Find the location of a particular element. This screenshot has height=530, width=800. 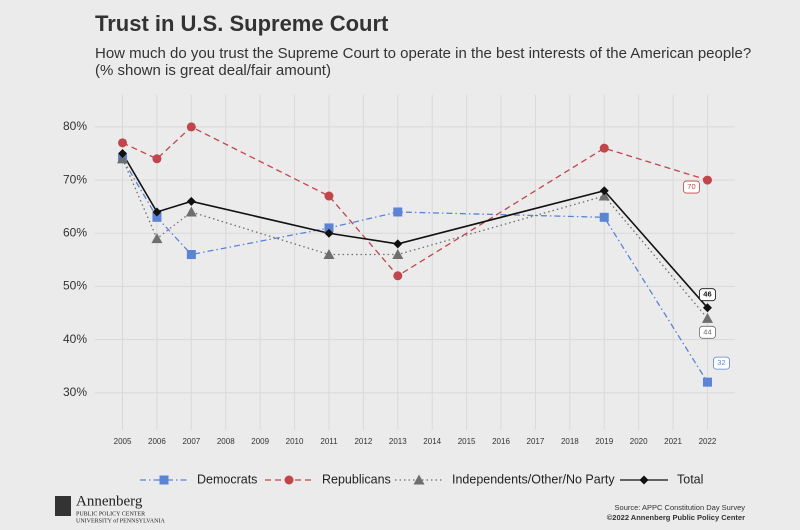

legend-label: Independents/Other/No Party is located at coordinates (533, 479).